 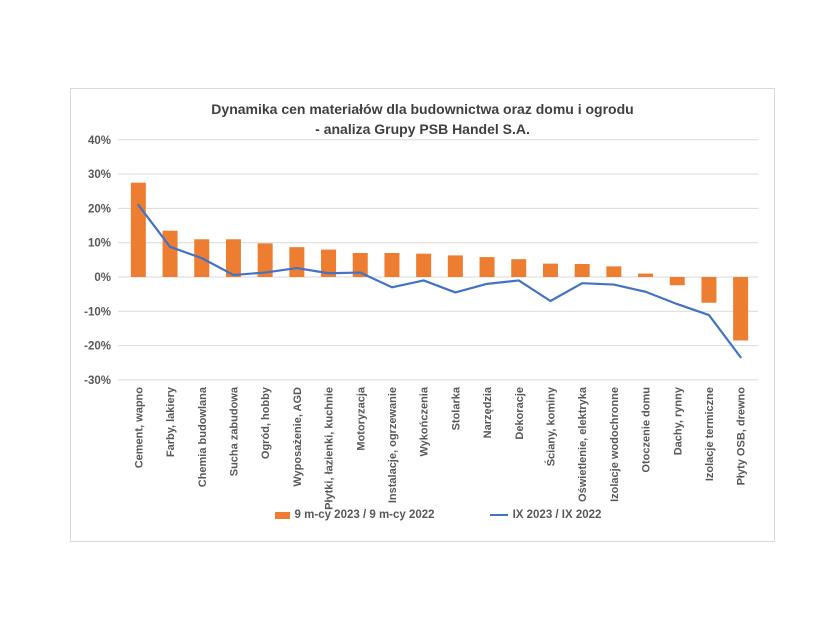 I want to click on x-category-label: Wykończenia, so click(x=425, y=421).